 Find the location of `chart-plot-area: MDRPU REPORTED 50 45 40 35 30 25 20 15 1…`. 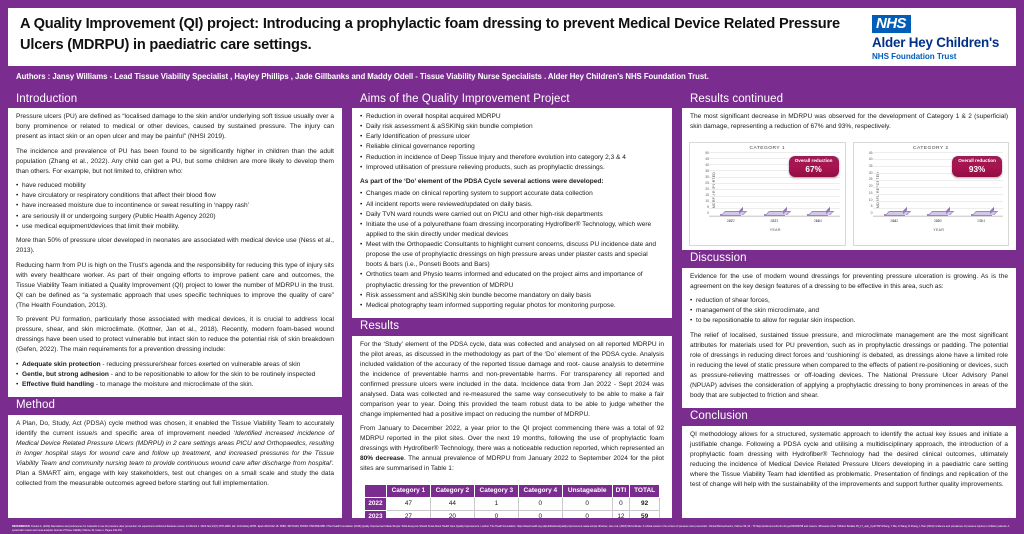

chart-plot-area: MDRPU REPORTED 50 45 40 35 30 25 20 15 1… is located at coordinates (772, 189).